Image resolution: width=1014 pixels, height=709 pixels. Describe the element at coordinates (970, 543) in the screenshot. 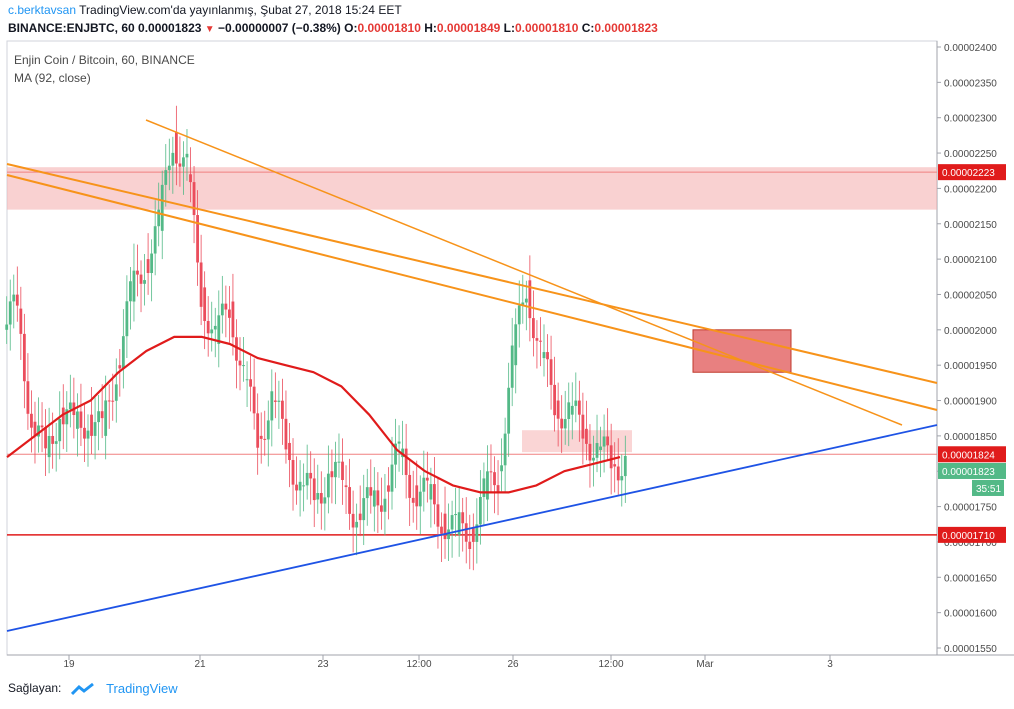

I see `y-tick-label: 0.00001700` at that location.